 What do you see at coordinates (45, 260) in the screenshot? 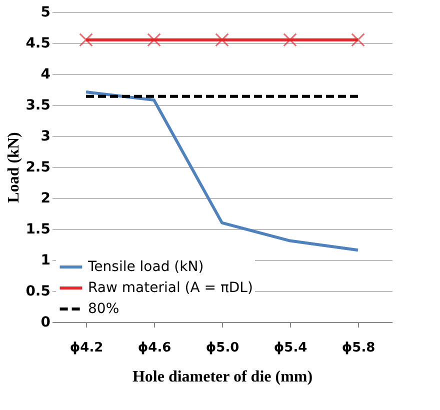
I see `y-tick-label: 1` at bounding box center [45, 260].